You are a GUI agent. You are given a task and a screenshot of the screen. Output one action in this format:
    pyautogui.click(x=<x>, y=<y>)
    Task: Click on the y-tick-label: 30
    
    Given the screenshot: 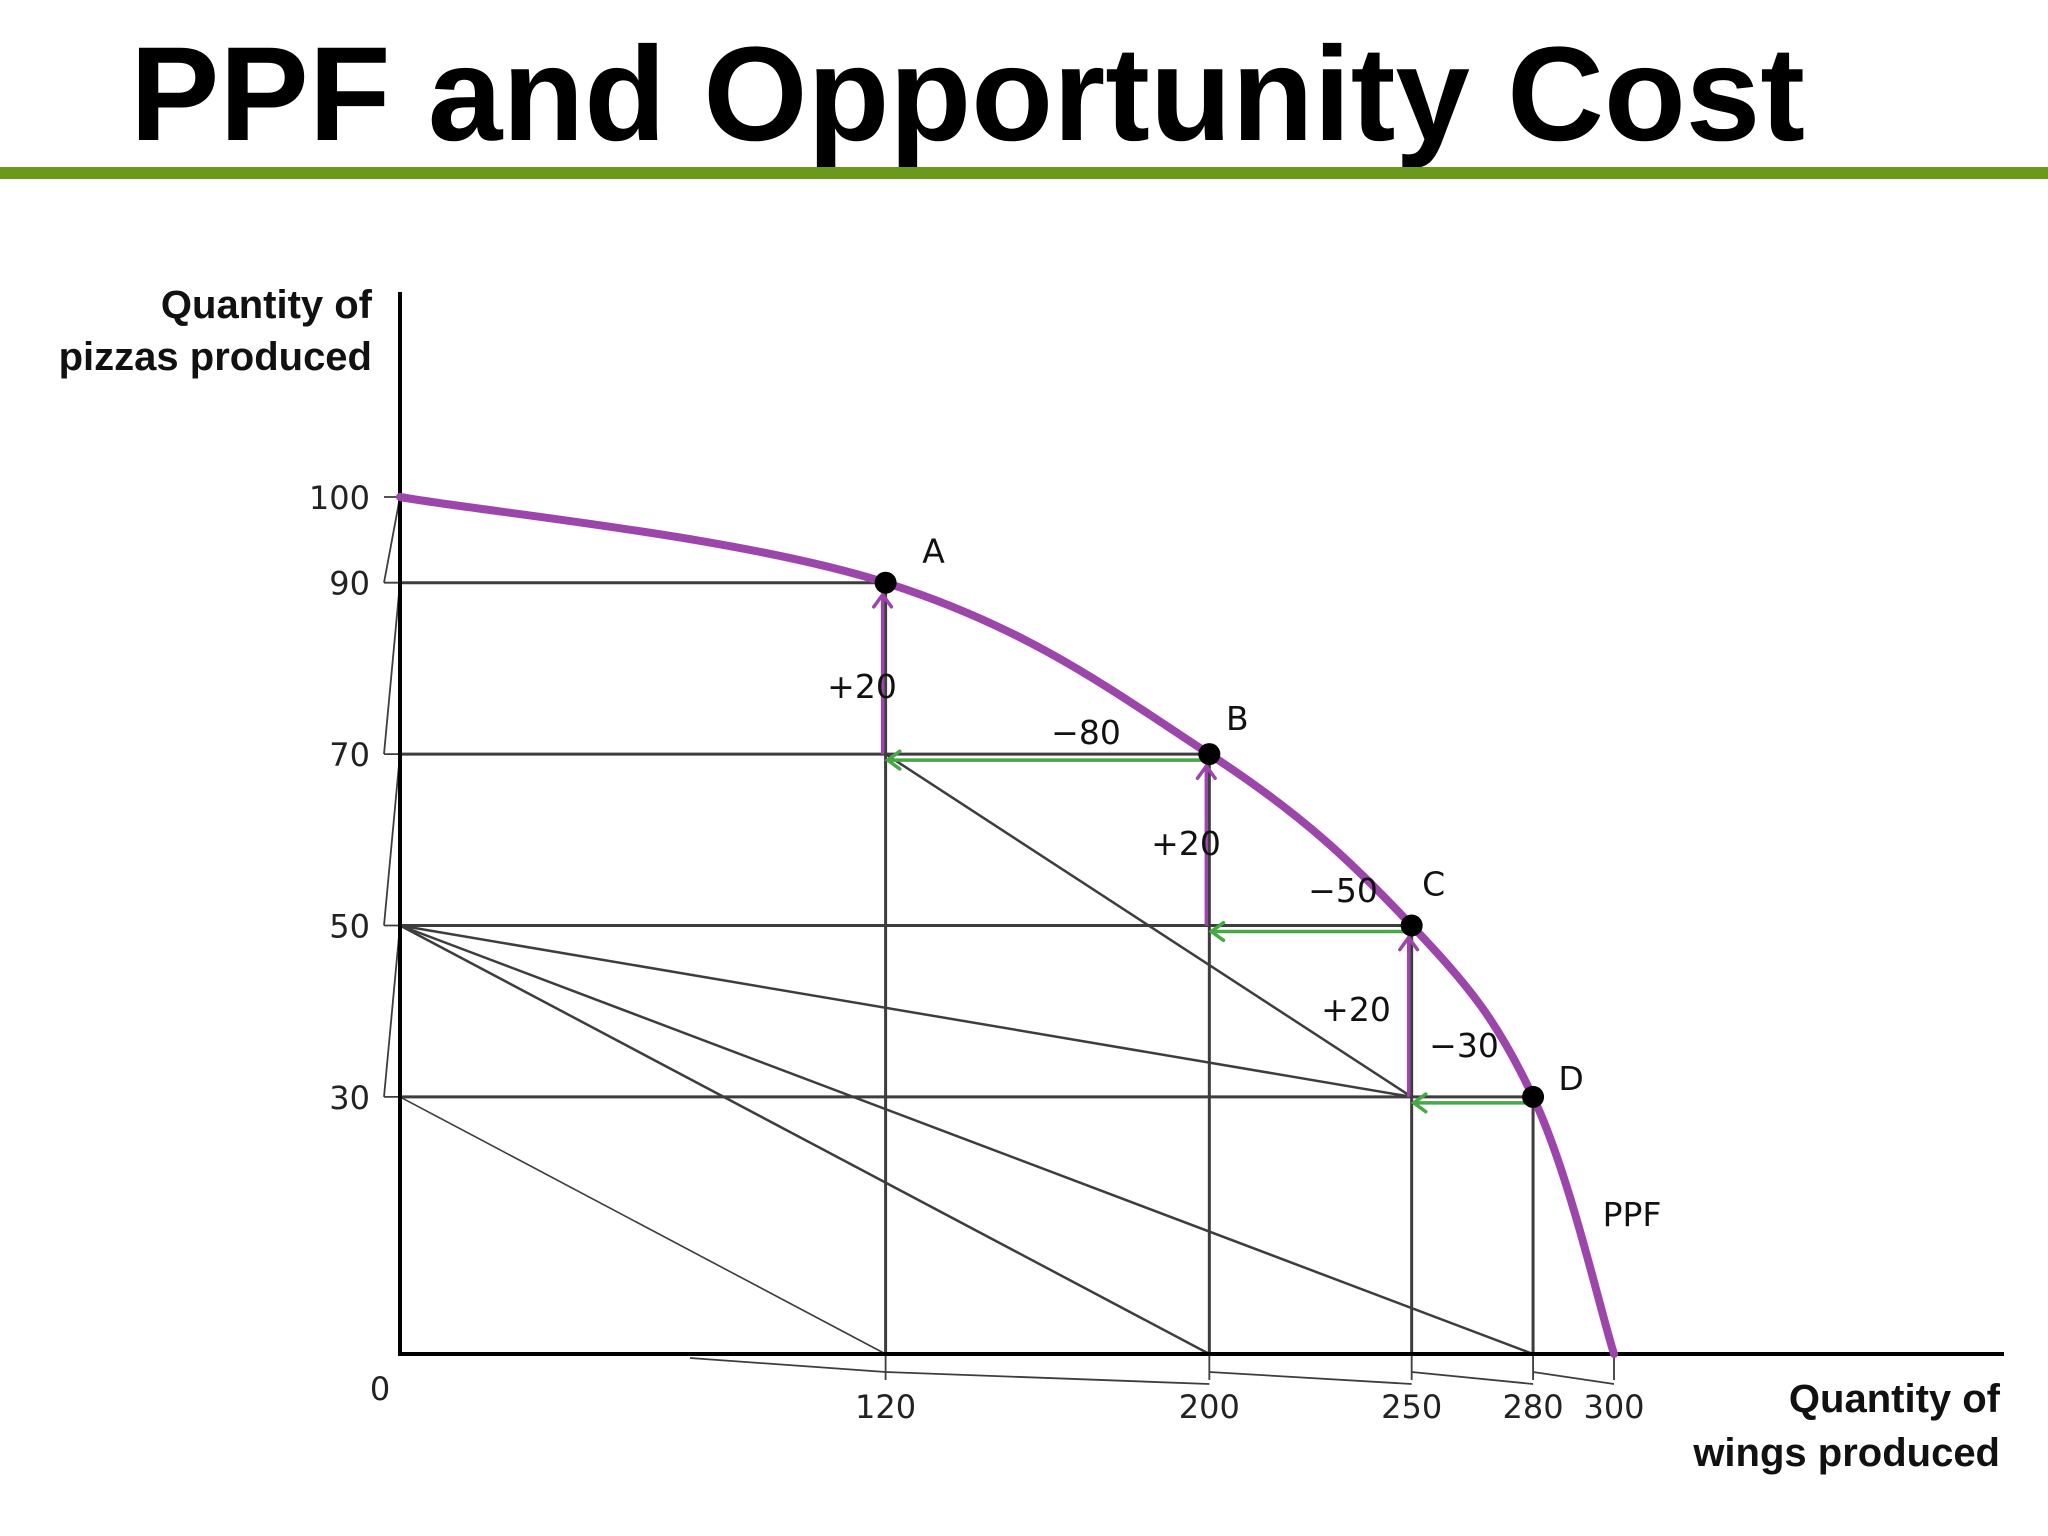 What is the action you would take?
    pyautogui.click(x=349, y=1098)
    